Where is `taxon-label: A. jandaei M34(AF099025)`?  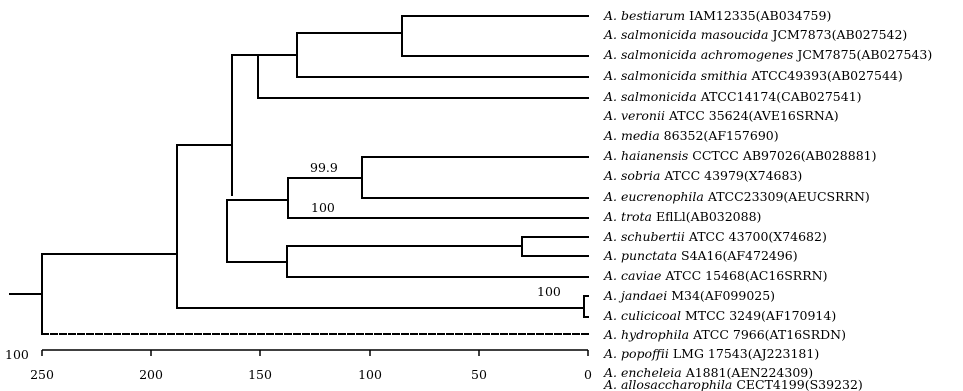 taxon-label: A. jandaei M34(AF099025) is located at coordinates (689, 295).